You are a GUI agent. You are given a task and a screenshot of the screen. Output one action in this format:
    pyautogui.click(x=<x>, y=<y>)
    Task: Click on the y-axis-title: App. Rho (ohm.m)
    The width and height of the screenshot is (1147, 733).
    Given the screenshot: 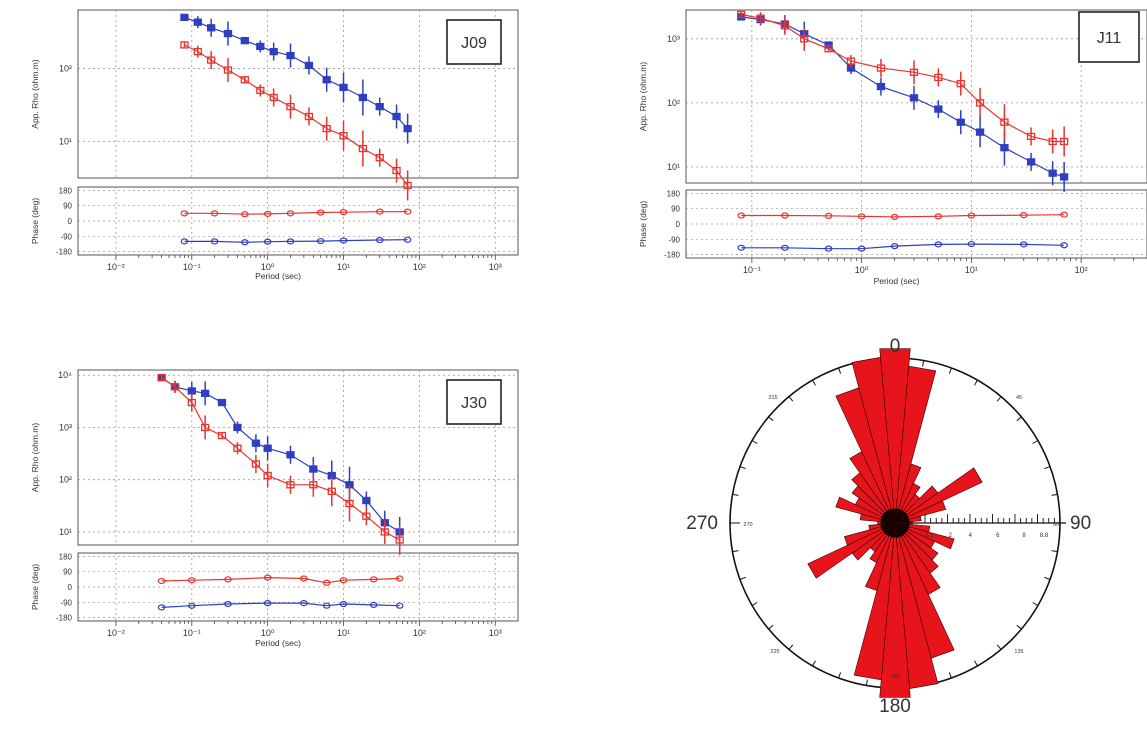 What is the action you would take?
    pyautogui.click(x=35, y=94)
    